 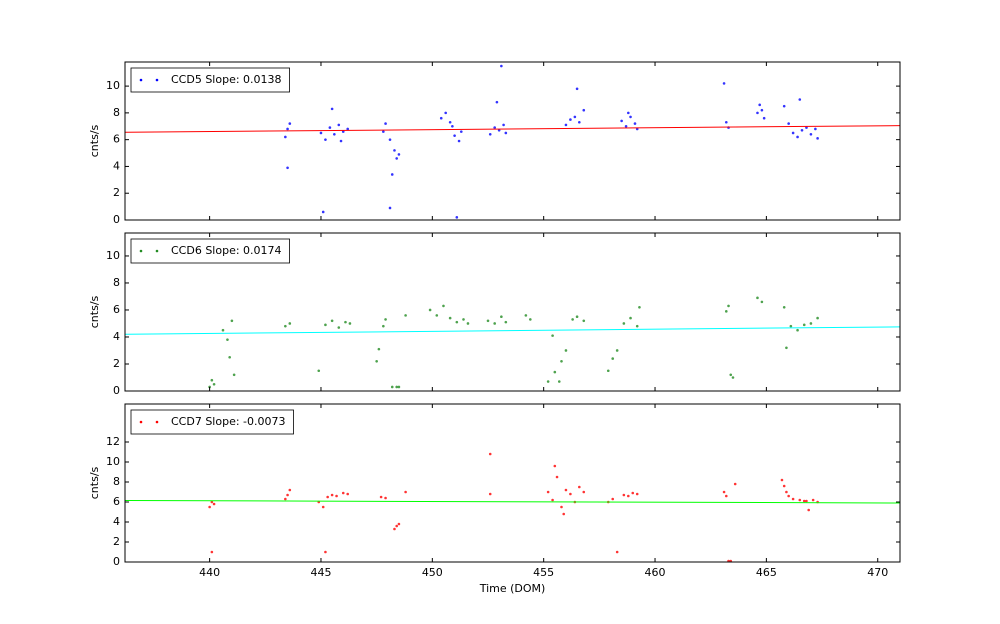 I want to click on y-tick-label: 6, so click(x=116, y=309).